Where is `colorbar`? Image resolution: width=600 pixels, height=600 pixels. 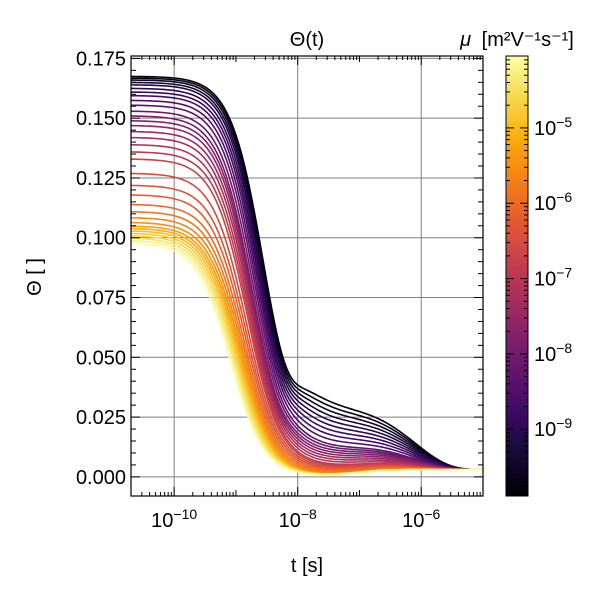 colorbar is located at coordinates (517, 276).